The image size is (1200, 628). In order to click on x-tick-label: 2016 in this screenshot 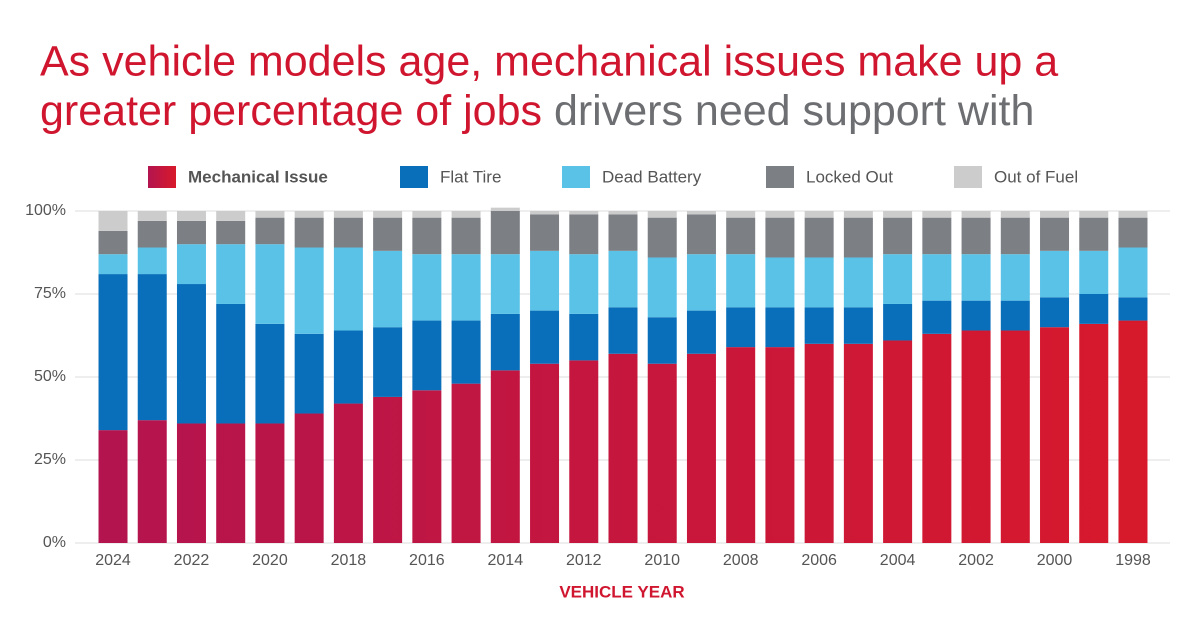, I will do `click(427, 560)`.